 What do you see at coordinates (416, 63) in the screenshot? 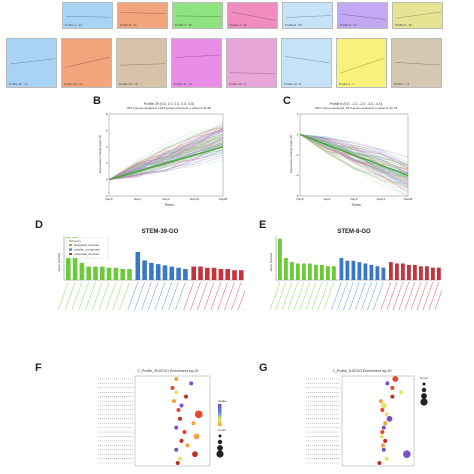
I see `profile-tile: Profile 7 : 6` at bounding box center [416, 63].